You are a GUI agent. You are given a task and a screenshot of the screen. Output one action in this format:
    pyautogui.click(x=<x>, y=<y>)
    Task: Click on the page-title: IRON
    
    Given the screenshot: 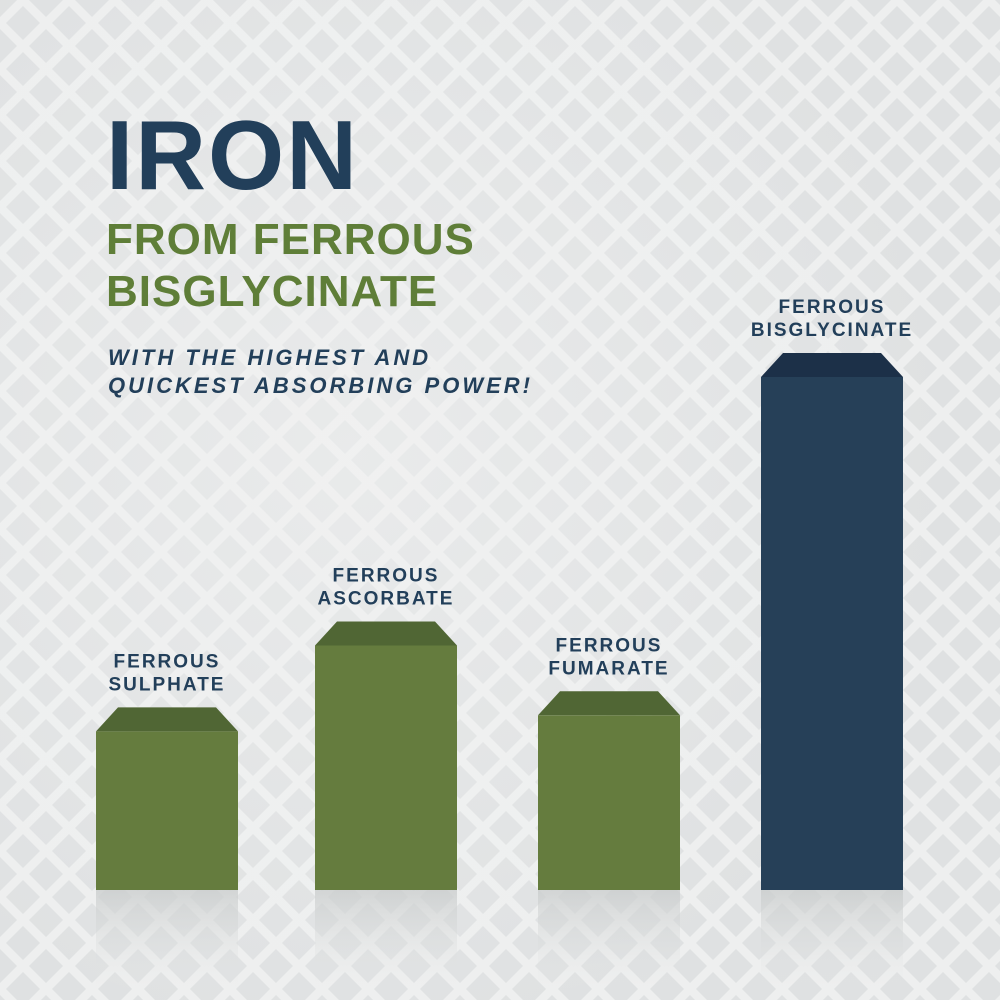 What is the action you would take?
    pyautogui.click(x=232, y=155)
    